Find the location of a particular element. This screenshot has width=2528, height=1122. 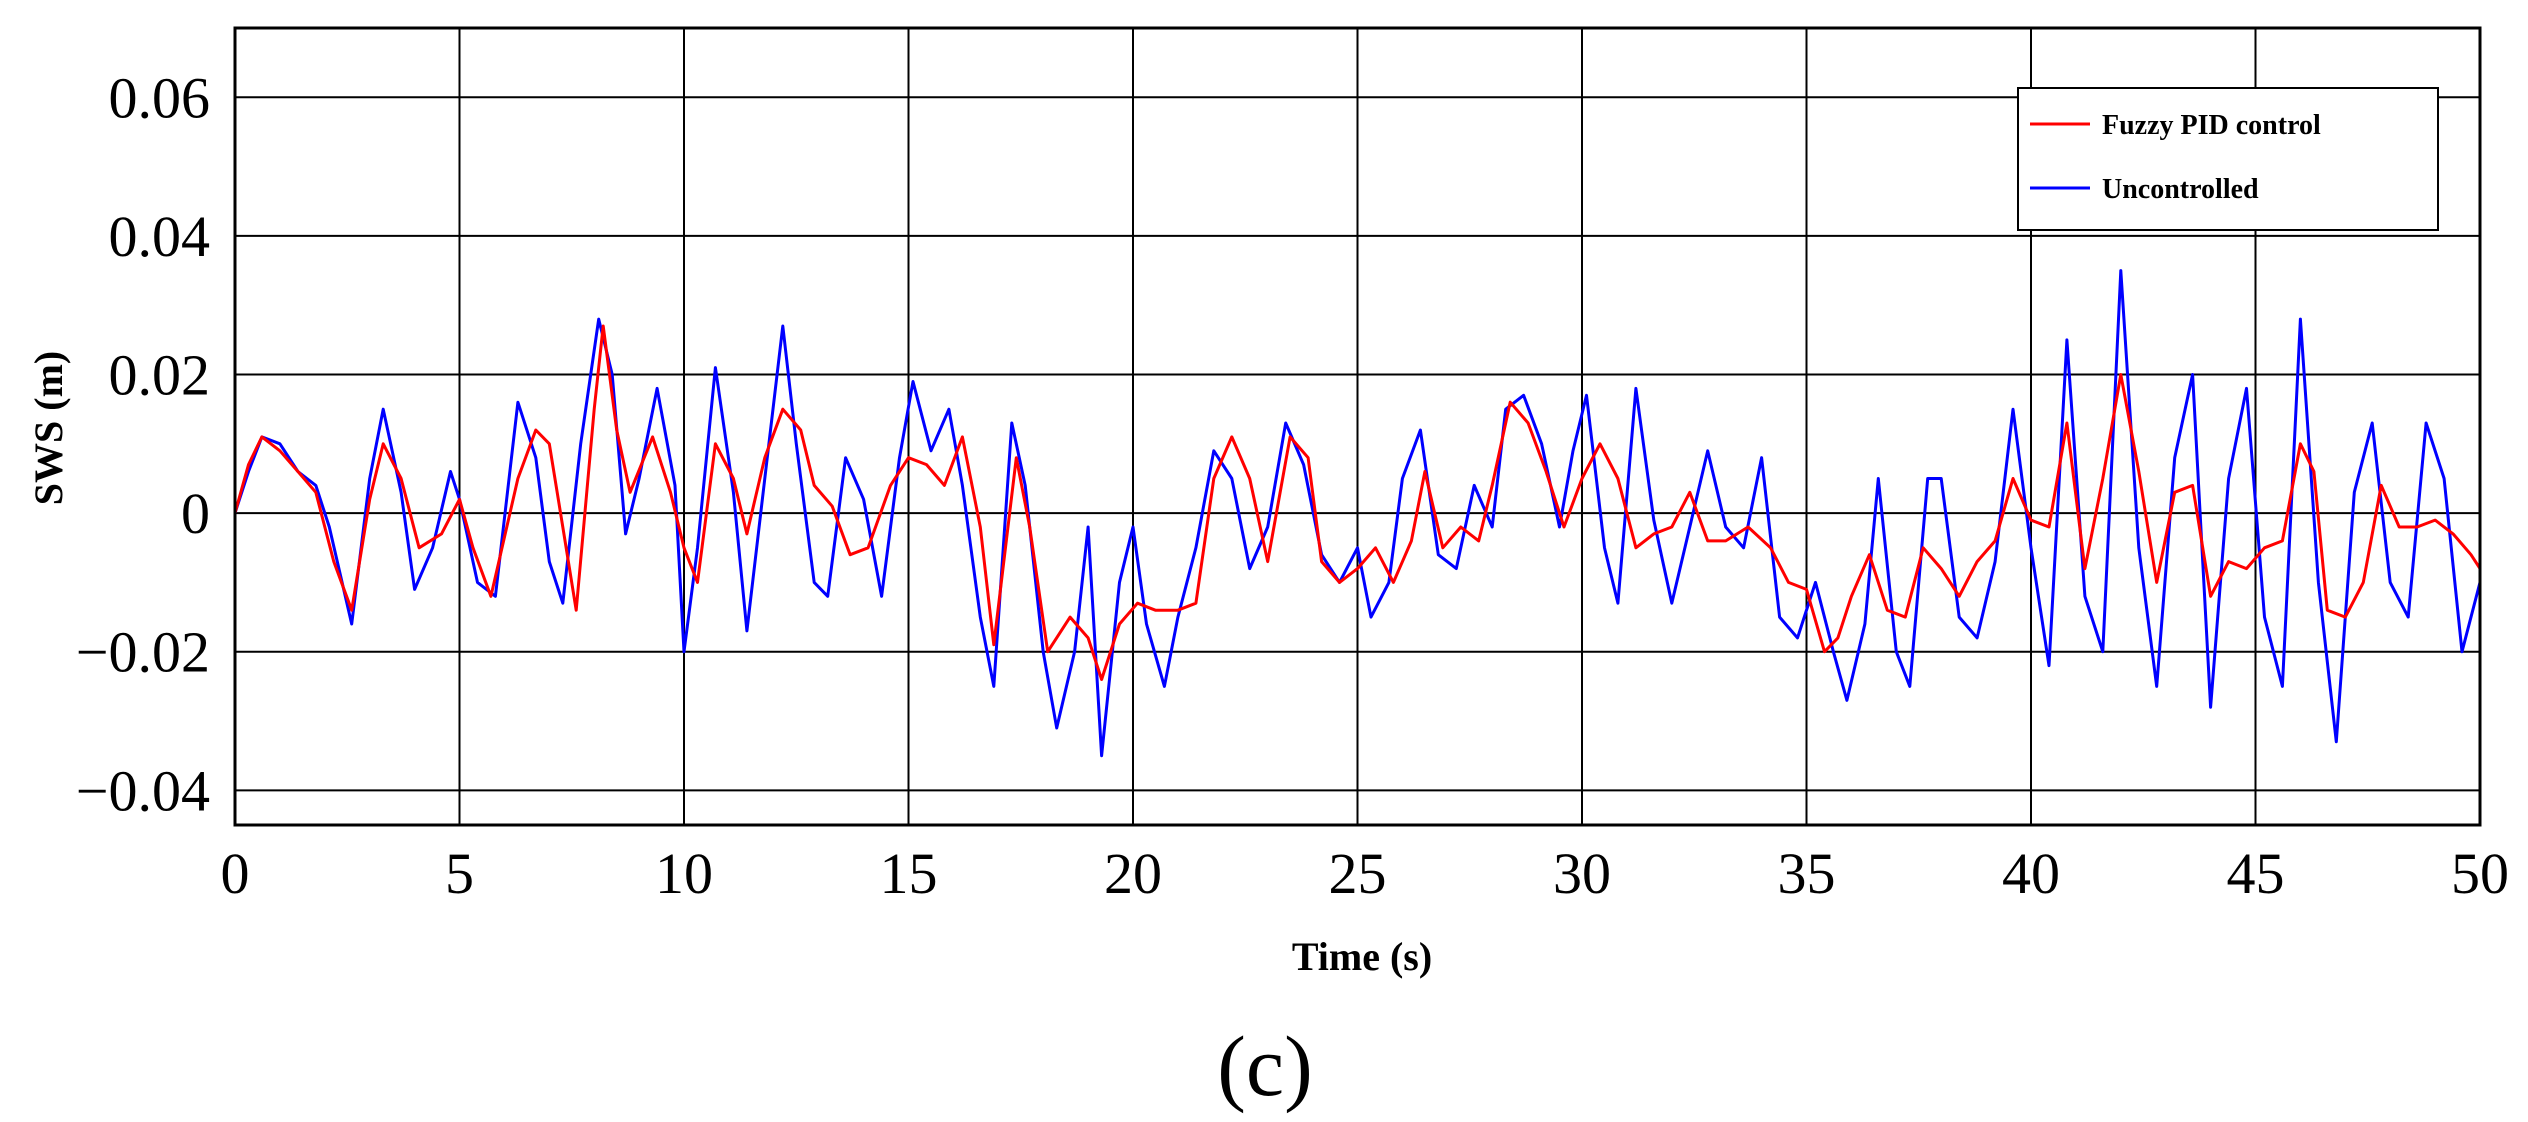

x-axis-ticks: 0 5 10 15 20 25 30 35 40 45 50 is located at coordinates (1365, 873).